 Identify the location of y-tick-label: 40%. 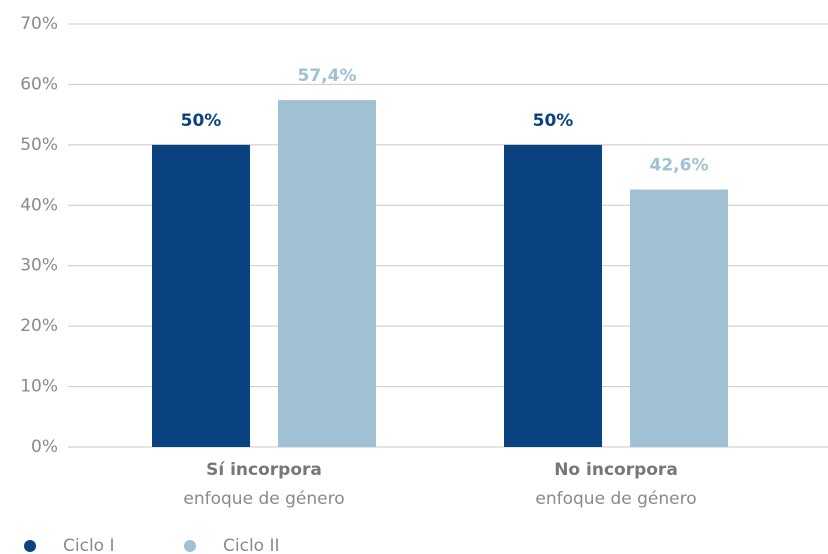
(39, 205).